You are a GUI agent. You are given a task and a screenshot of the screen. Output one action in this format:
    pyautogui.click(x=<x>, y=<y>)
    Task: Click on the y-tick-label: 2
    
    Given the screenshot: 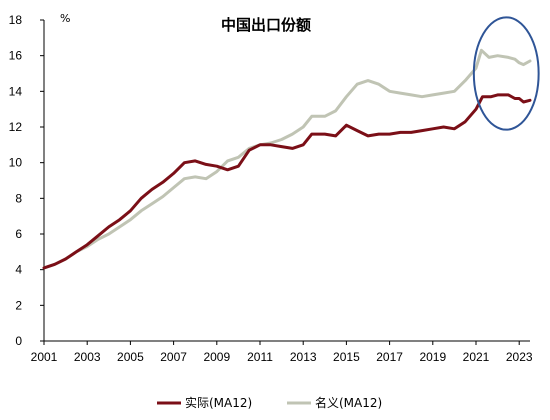 What is the action you would take?
    pyautogui.click(x=18, y=305)
    